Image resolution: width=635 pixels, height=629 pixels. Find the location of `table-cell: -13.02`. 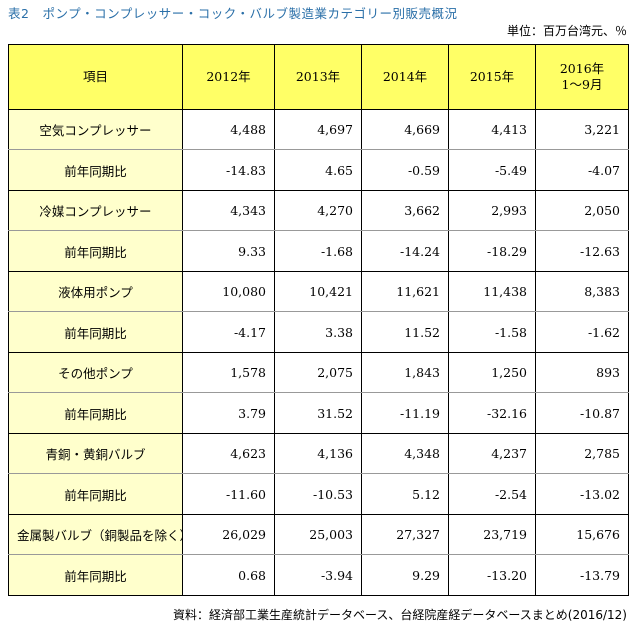

table-cell: -13.02 is located at coordinates (582, 494).